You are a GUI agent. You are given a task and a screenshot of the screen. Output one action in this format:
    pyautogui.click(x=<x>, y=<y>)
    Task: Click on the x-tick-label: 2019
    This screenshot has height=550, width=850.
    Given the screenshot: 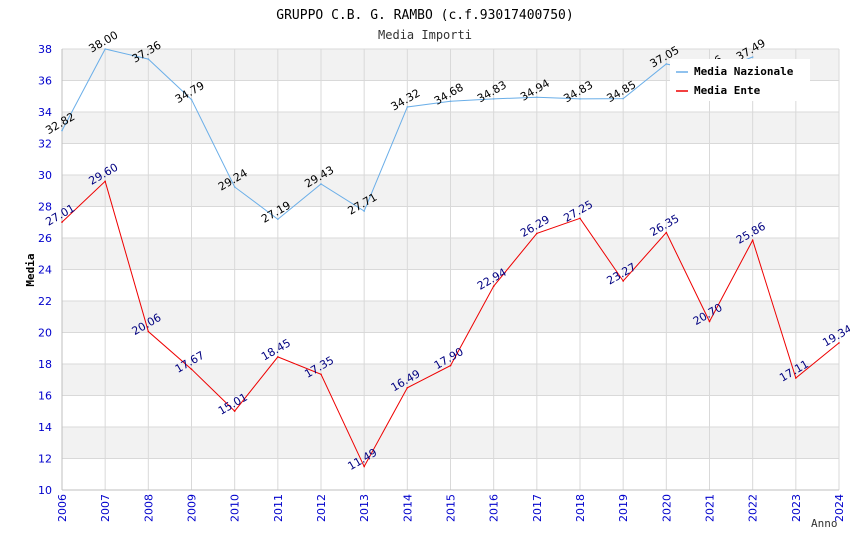 What is the action you would take?
    pyautogui.click(x=623, y=508)
    